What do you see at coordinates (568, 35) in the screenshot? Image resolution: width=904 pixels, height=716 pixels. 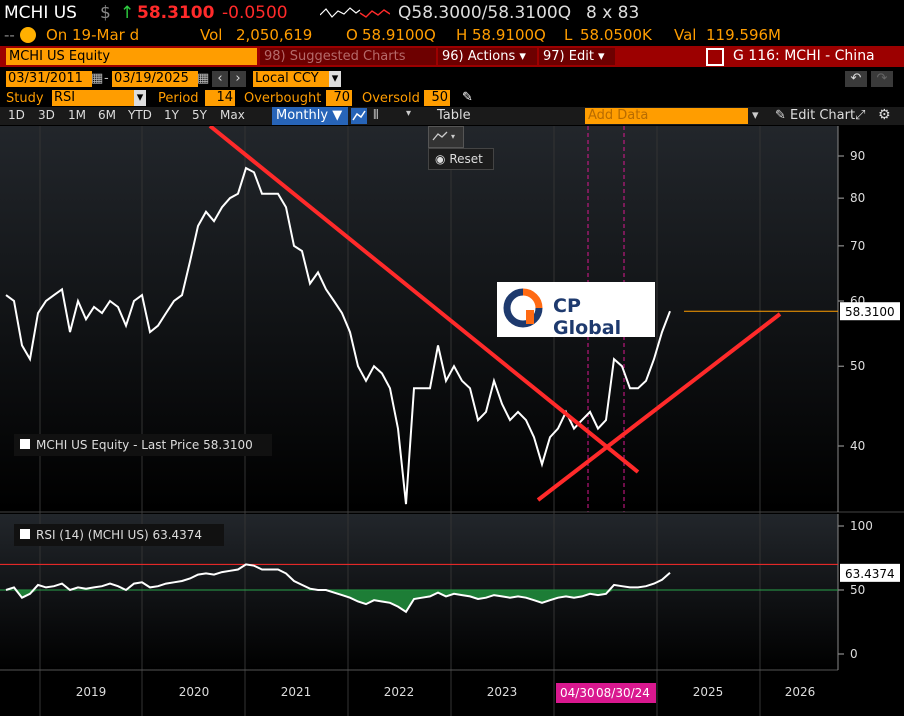 I see `low-label: L` at bounding box center [568, 35].